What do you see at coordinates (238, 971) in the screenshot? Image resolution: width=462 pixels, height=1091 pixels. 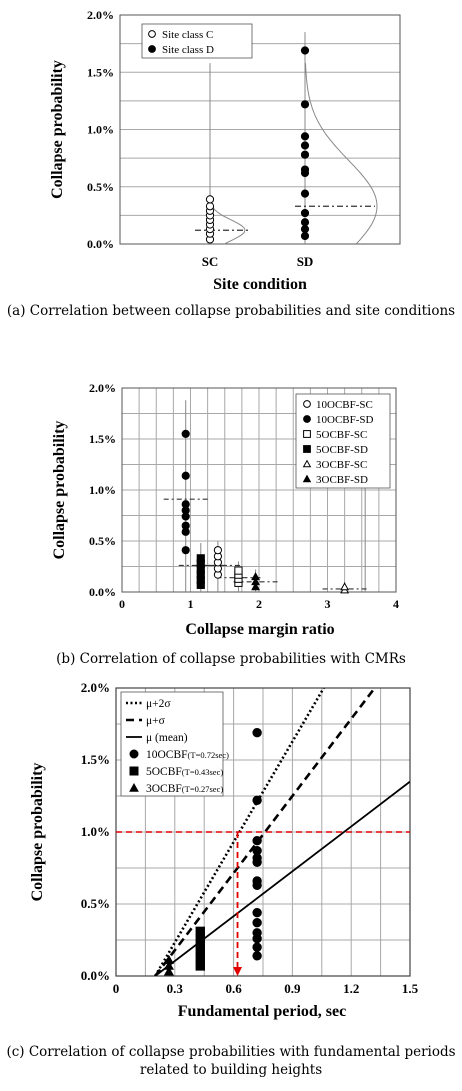 I see `reference-arrowhead` at bounding box center [238, 971].